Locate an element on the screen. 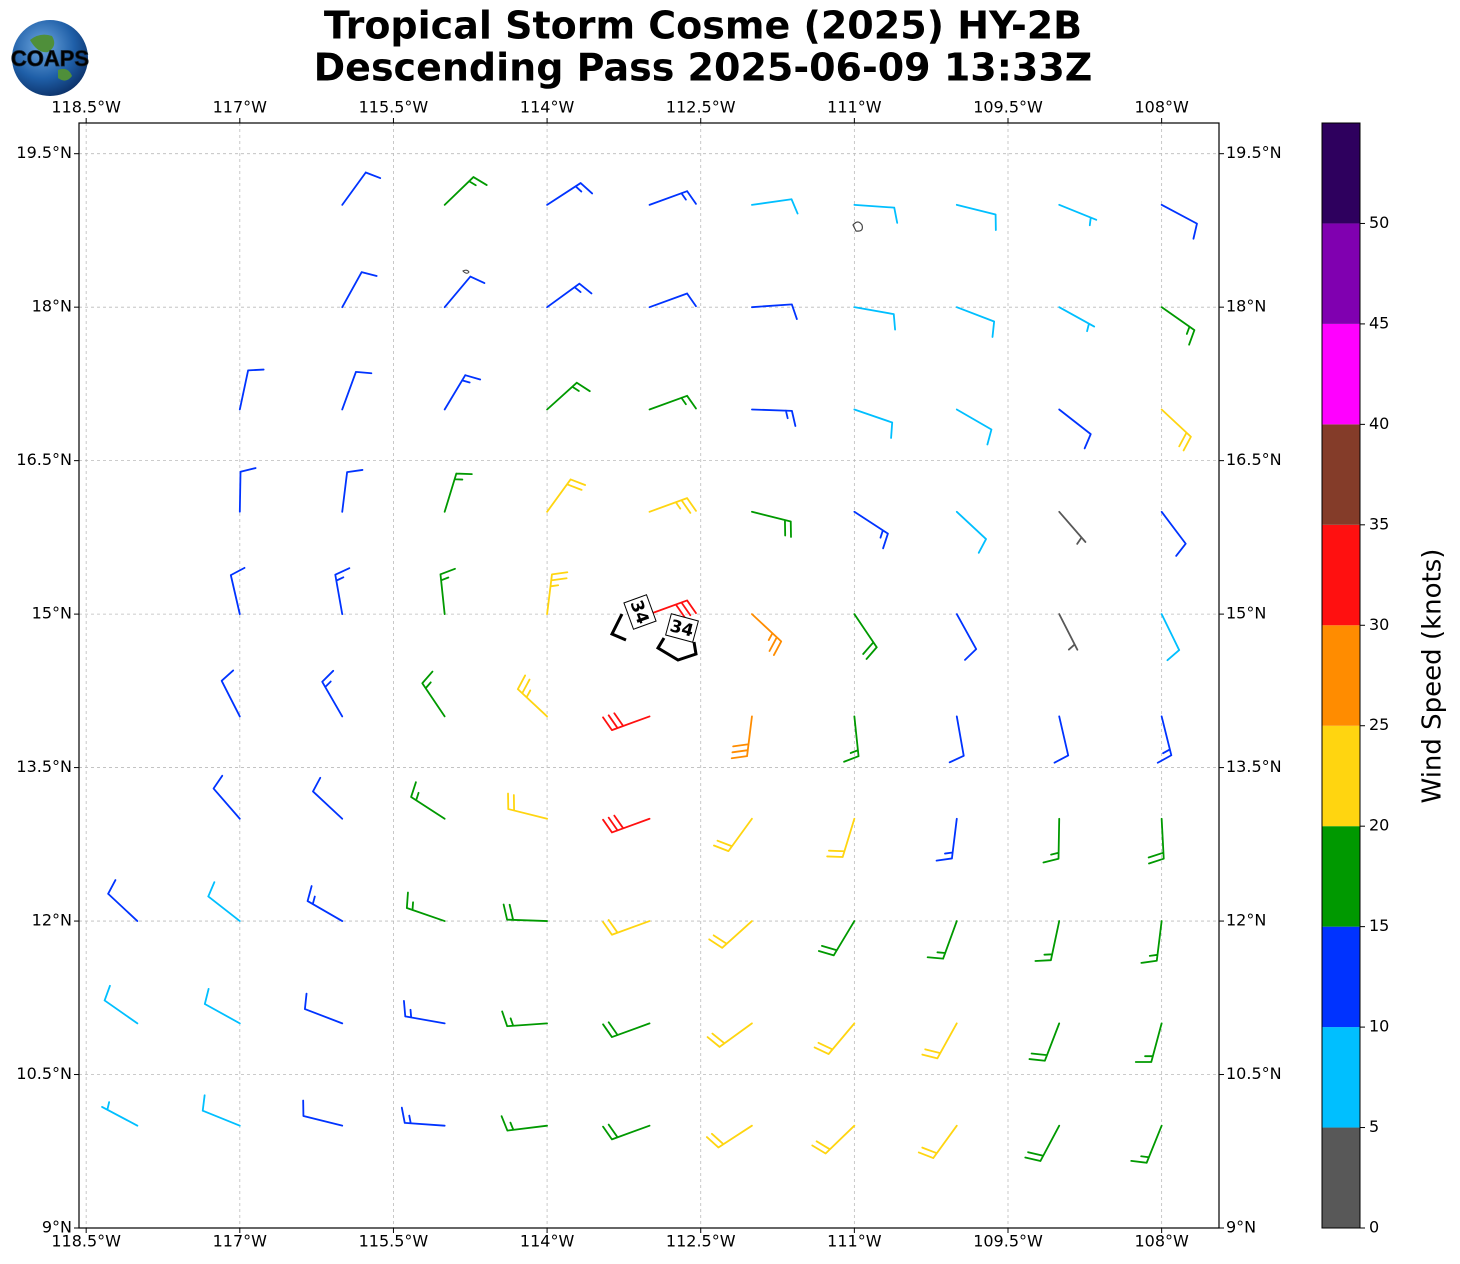 The height and width of the screenshot is (1264, 1460). contour-line is located at coordinates (618, 627).